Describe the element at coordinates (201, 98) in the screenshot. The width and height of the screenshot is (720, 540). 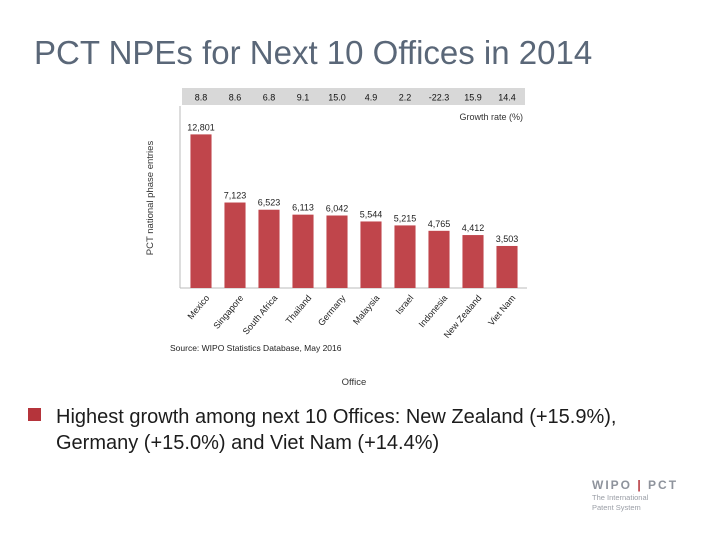
I see `growth-rate-value: 8.8` at that location.